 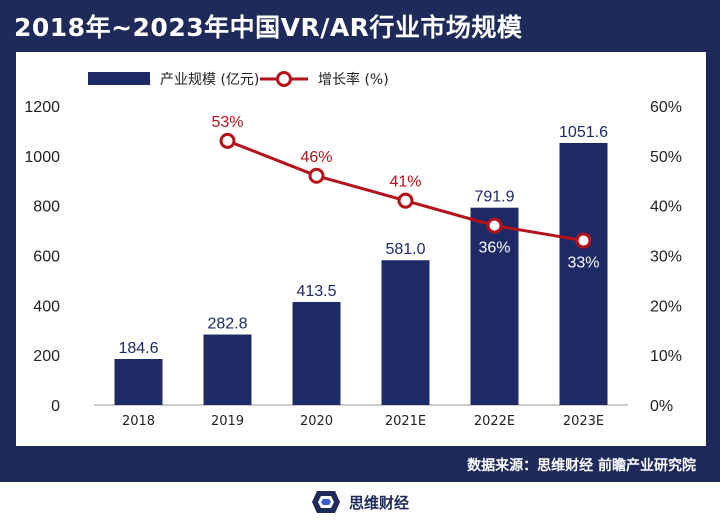 What do you see at coordinates (666, 356) in the screenshot?
I see `y-right-tick-label: 10%` at bounding box center [666, 356].